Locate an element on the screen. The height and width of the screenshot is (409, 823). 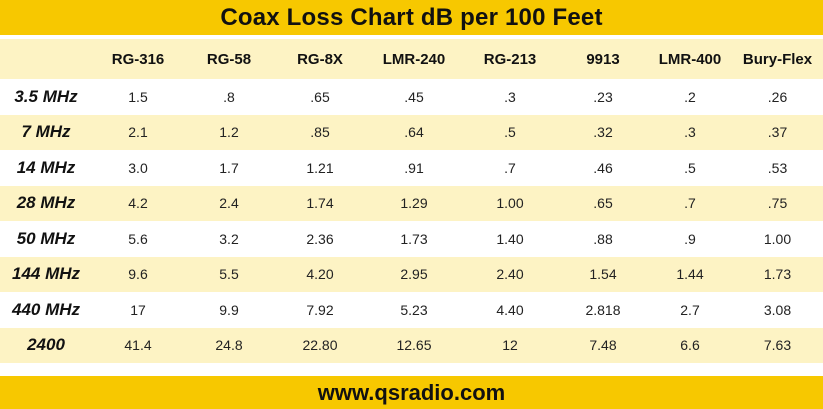
data-cell: .37 is located at coordinates (777, 132).